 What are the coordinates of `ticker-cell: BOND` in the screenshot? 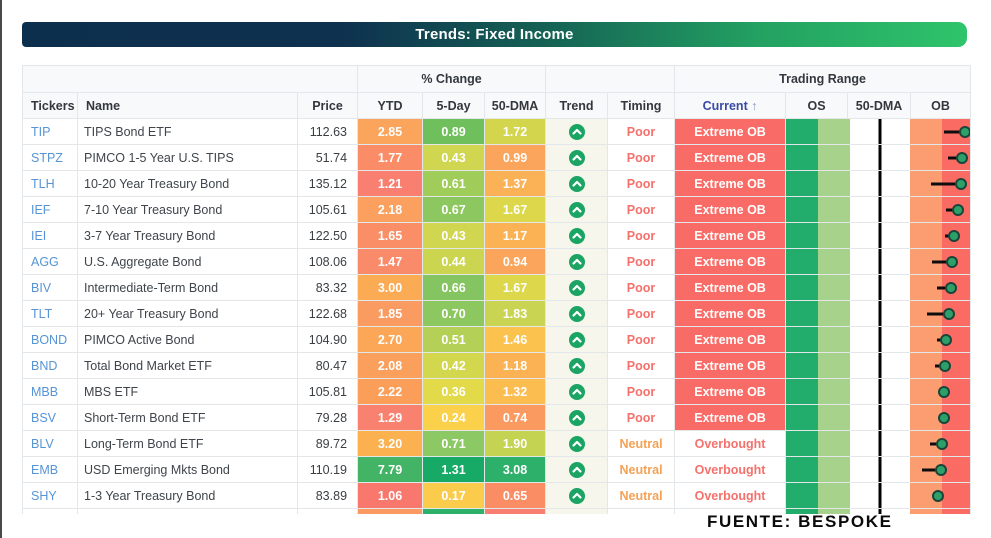 It's located at (50, 339).